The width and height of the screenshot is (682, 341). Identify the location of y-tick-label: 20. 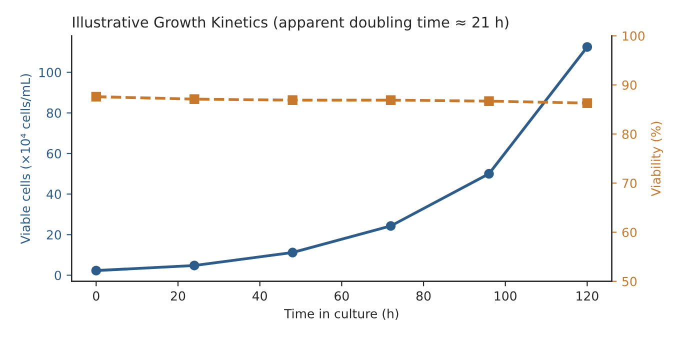
(54, 235).